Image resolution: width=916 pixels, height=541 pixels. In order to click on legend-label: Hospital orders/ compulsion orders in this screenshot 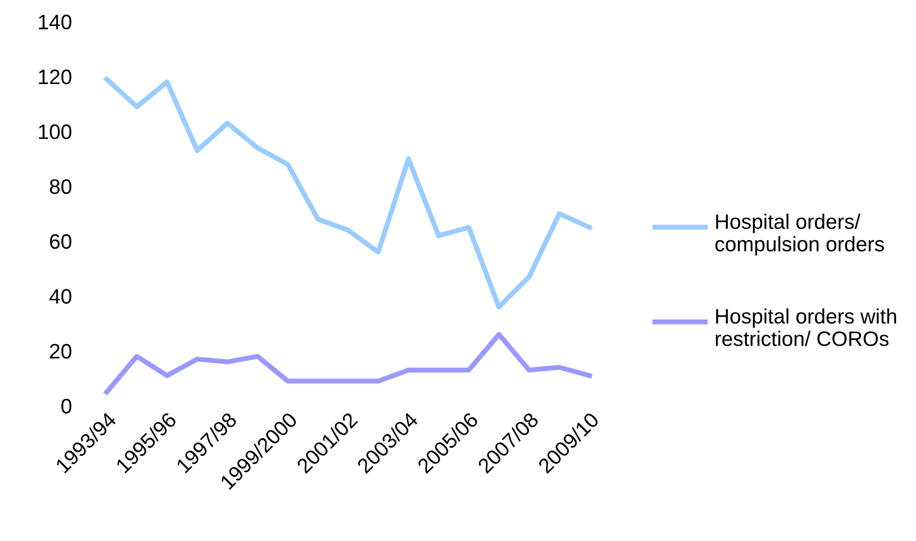, I will do `click(799, 235)`.